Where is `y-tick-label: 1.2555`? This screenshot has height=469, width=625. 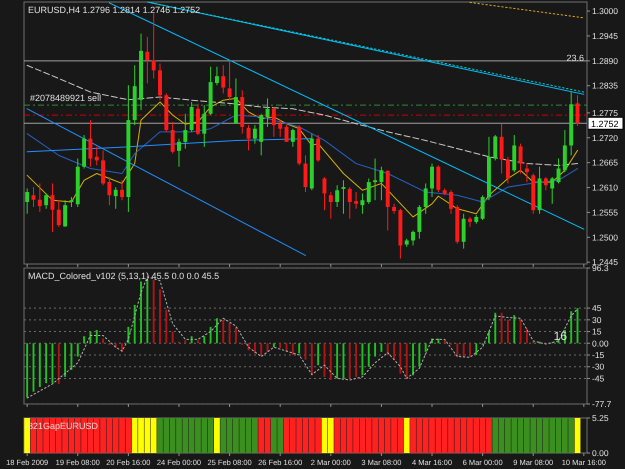 y-tick-label: 1.2555 is located at coordinates (605, 212).